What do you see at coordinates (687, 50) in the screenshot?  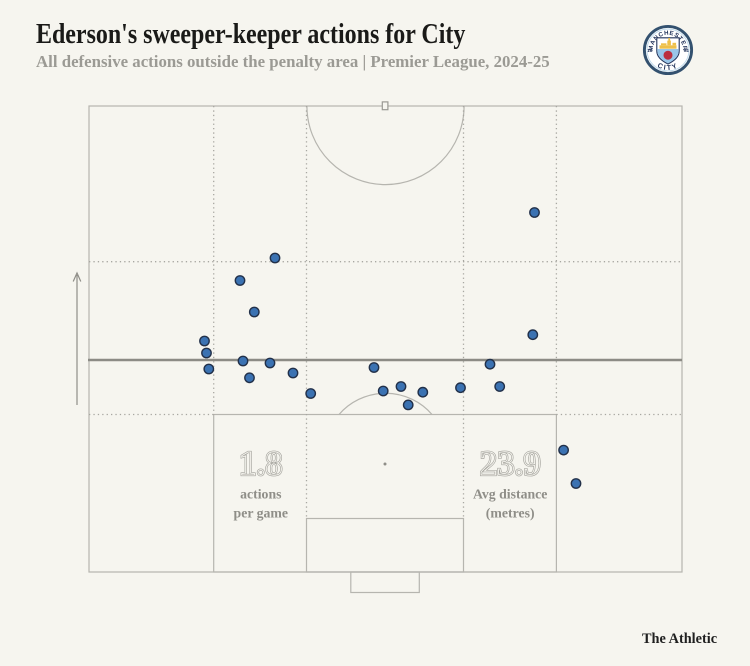 I see `svg-text: 94` at bounding box center [687, 50].